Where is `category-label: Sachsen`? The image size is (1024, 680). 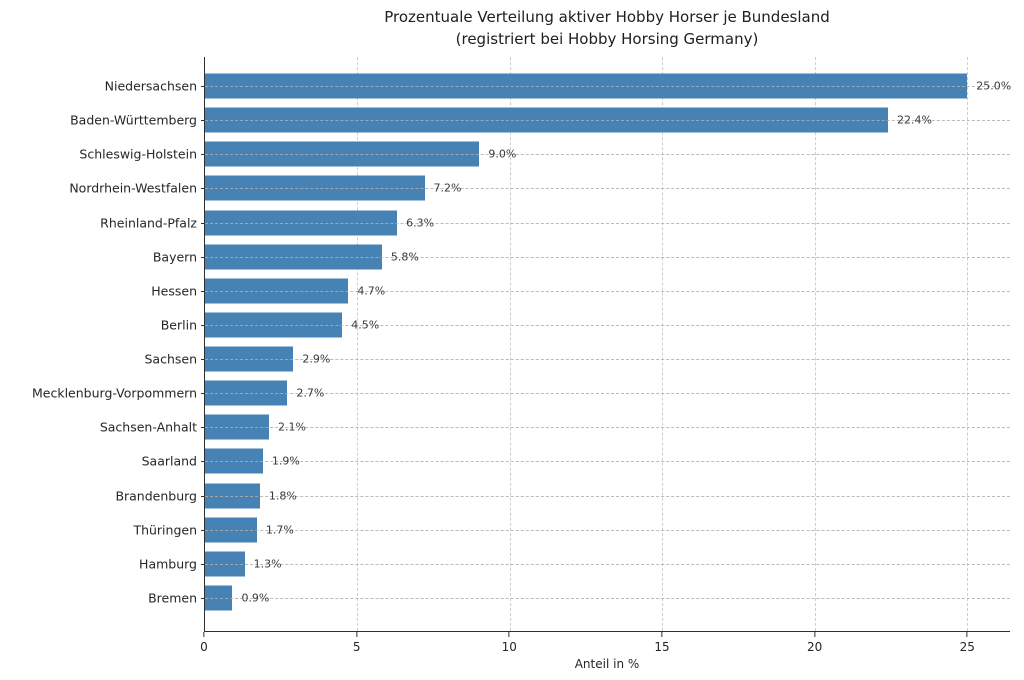
category-label: Sachsen is located at coordinates (170, 359).